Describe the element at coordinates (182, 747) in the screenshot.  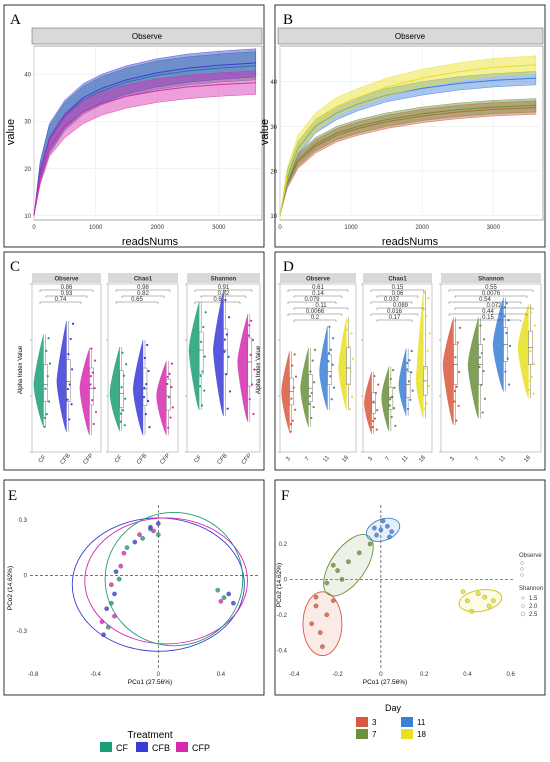
I see `legend-swatch-cfp` at that location.